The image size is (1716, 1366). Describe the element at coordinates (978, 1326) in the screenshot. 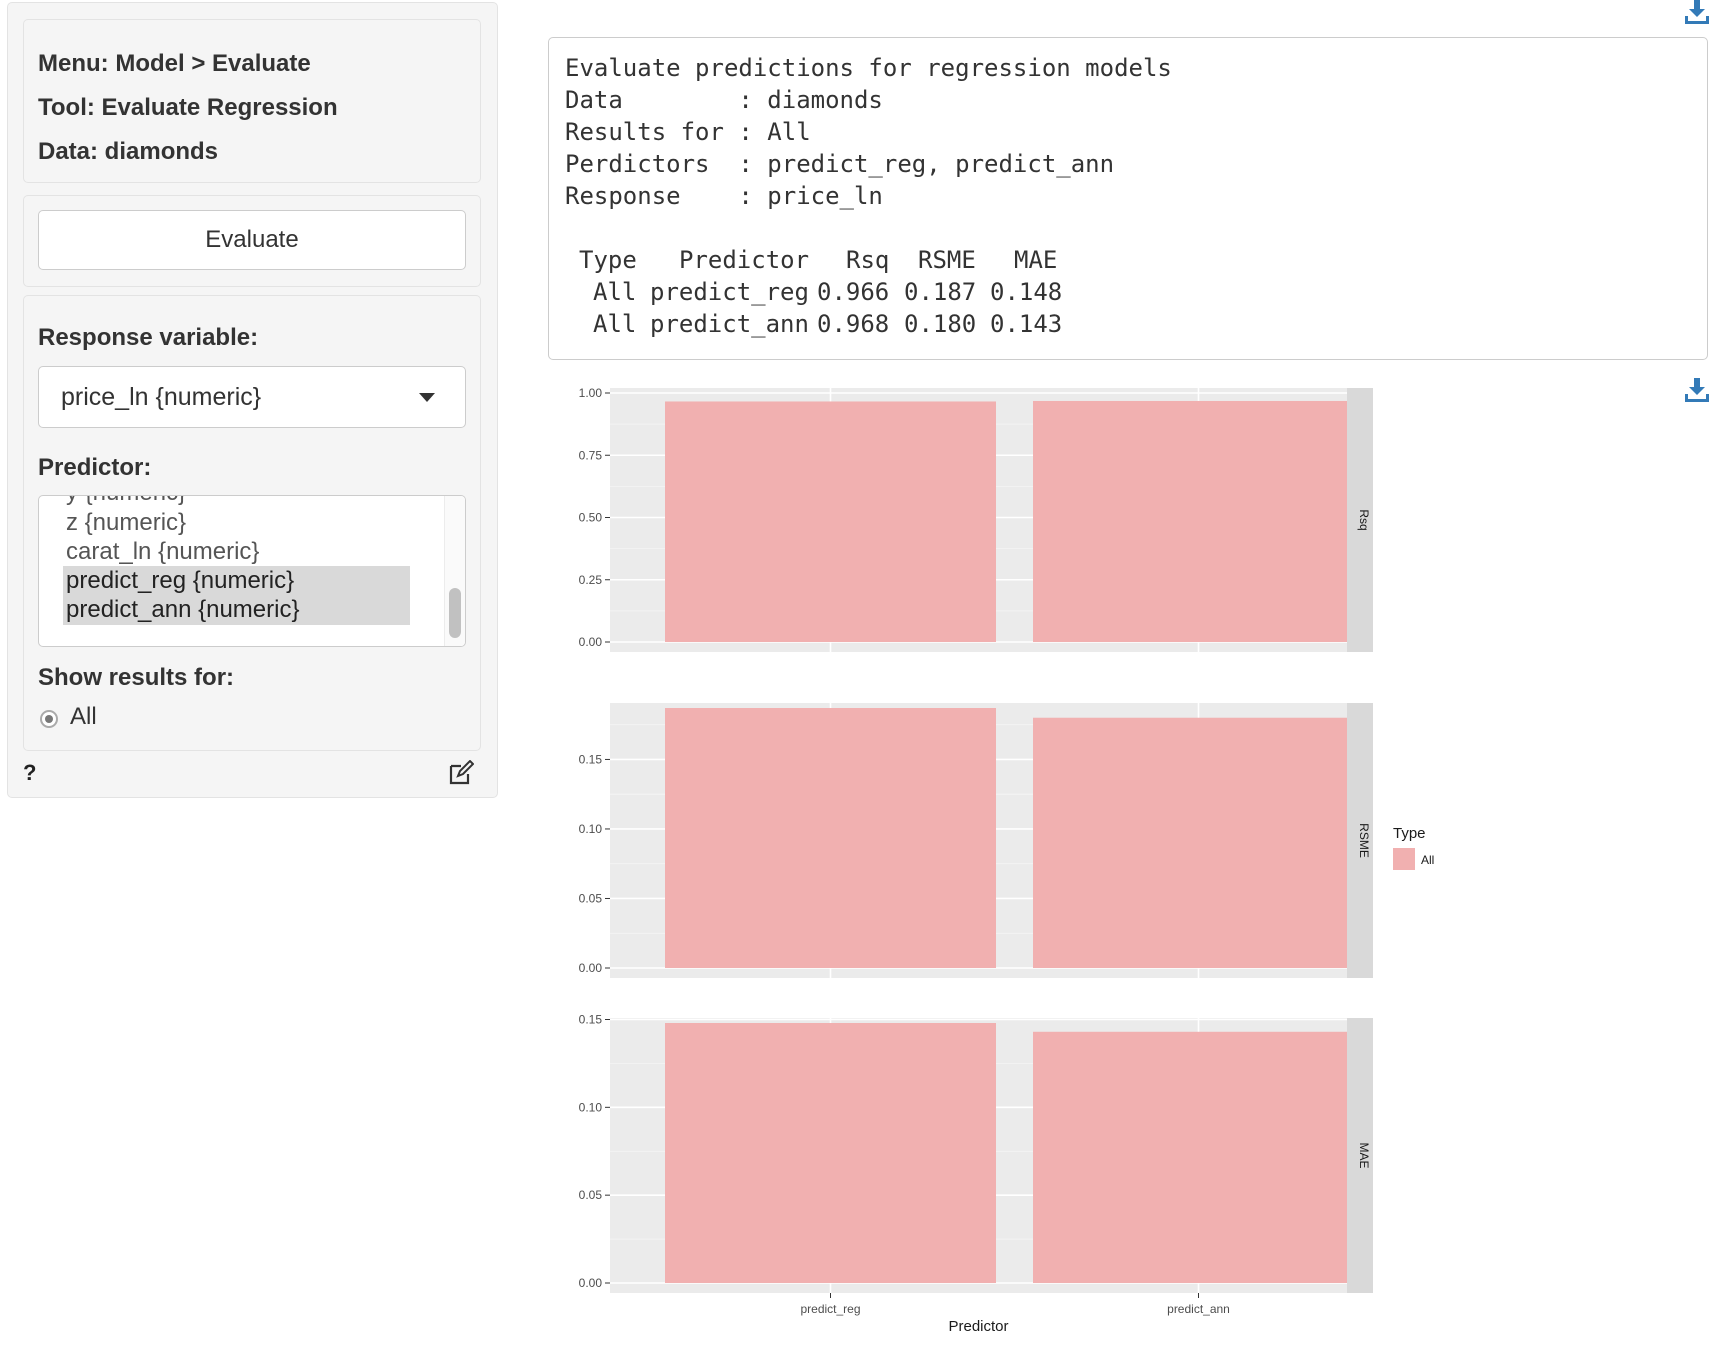

I see `x-axis-label: Predictor` at that location.